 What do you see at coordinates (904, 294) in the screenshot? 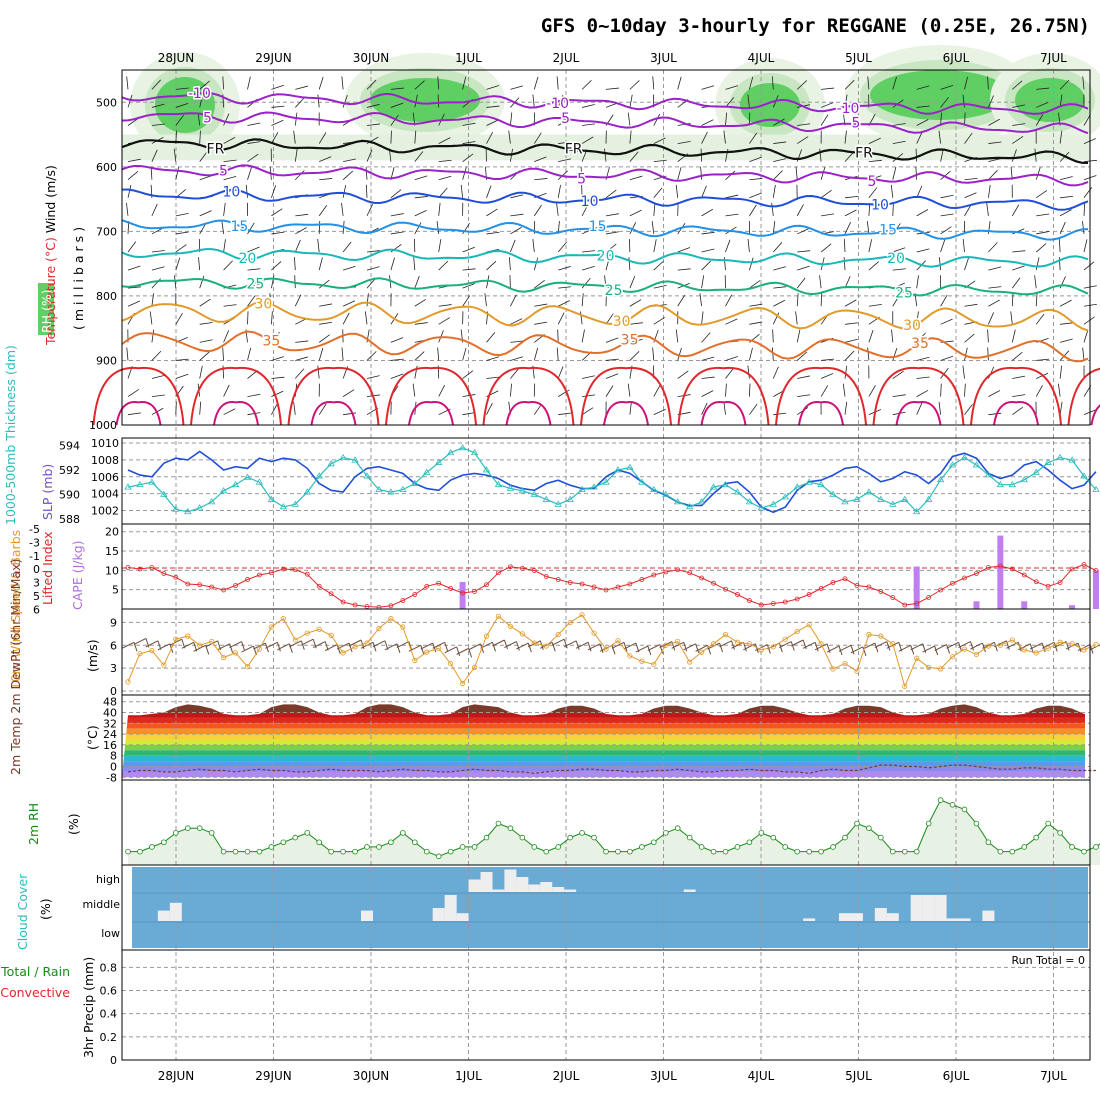
I see `isotherm-label: 25` at bounding box center [904, 294].